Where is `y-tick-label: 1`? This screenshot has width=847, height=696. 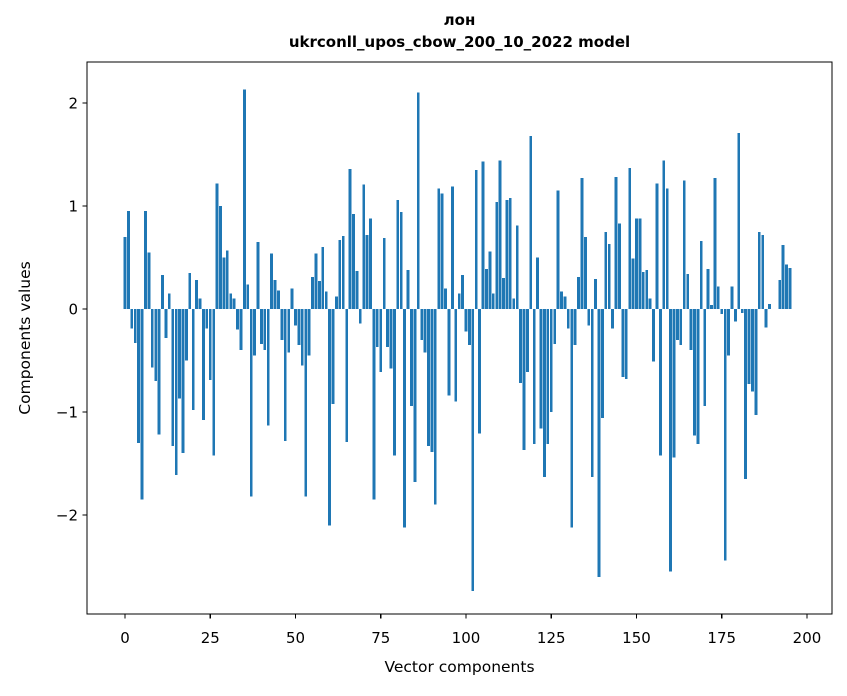
y-tick-label: 1 is located at coordinates (73, 207).